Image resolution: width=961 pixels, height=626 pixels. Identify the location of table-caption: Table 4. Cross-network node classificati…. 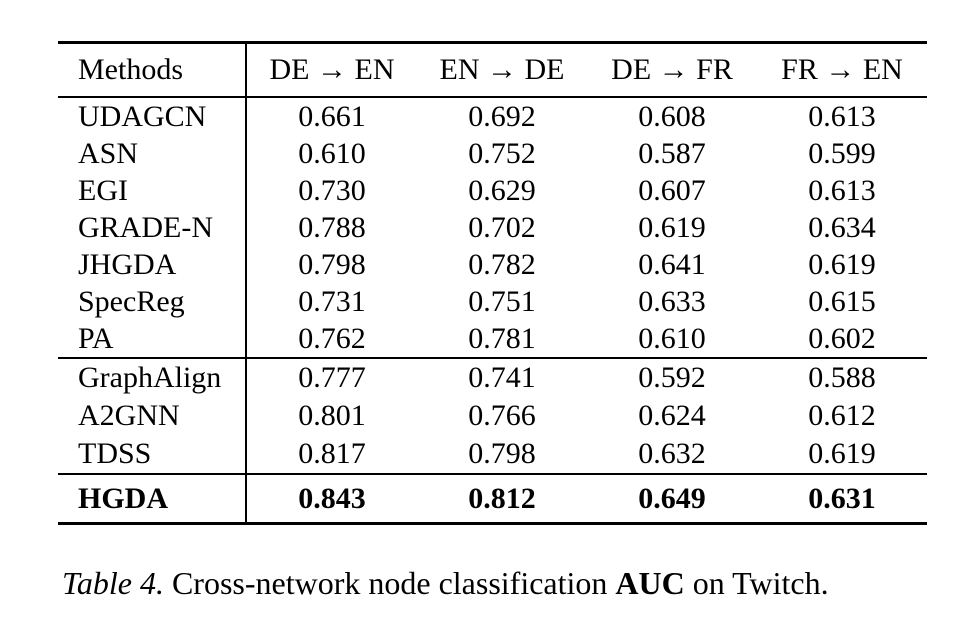
(502, 583).